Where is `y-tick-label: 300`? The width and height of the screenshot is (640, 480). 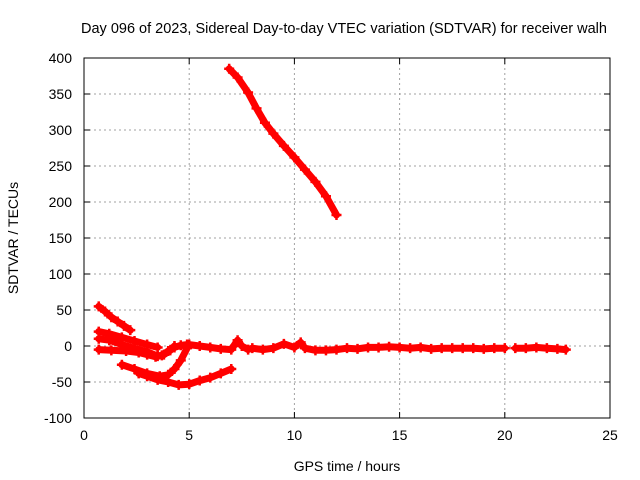
y-tick-label: 300 is located at coordinates (61, 130).